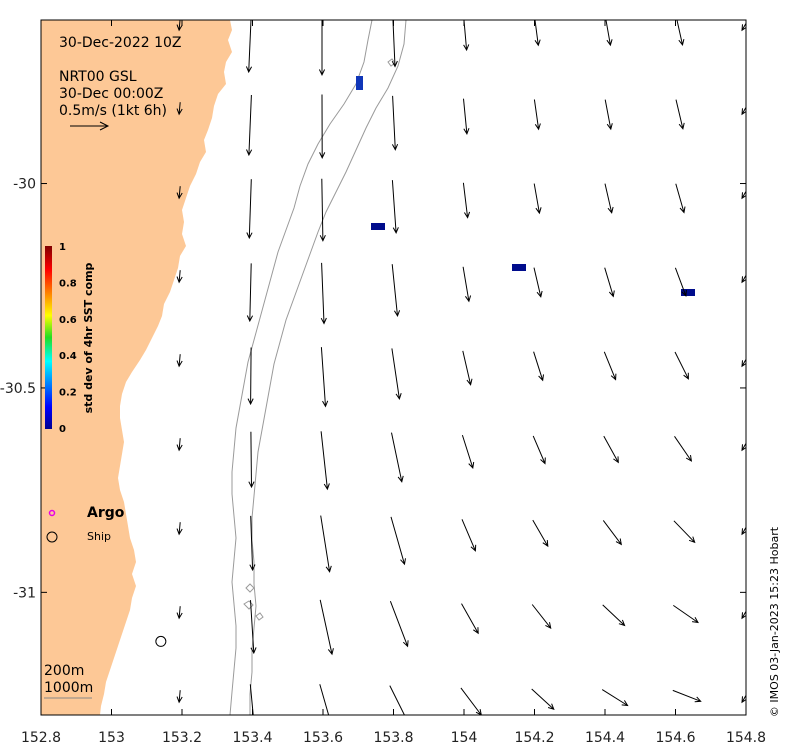 The height and width of the screenshot is (754, 790). I want to click on colorbar-tick: 0.2, so click(68, 393).